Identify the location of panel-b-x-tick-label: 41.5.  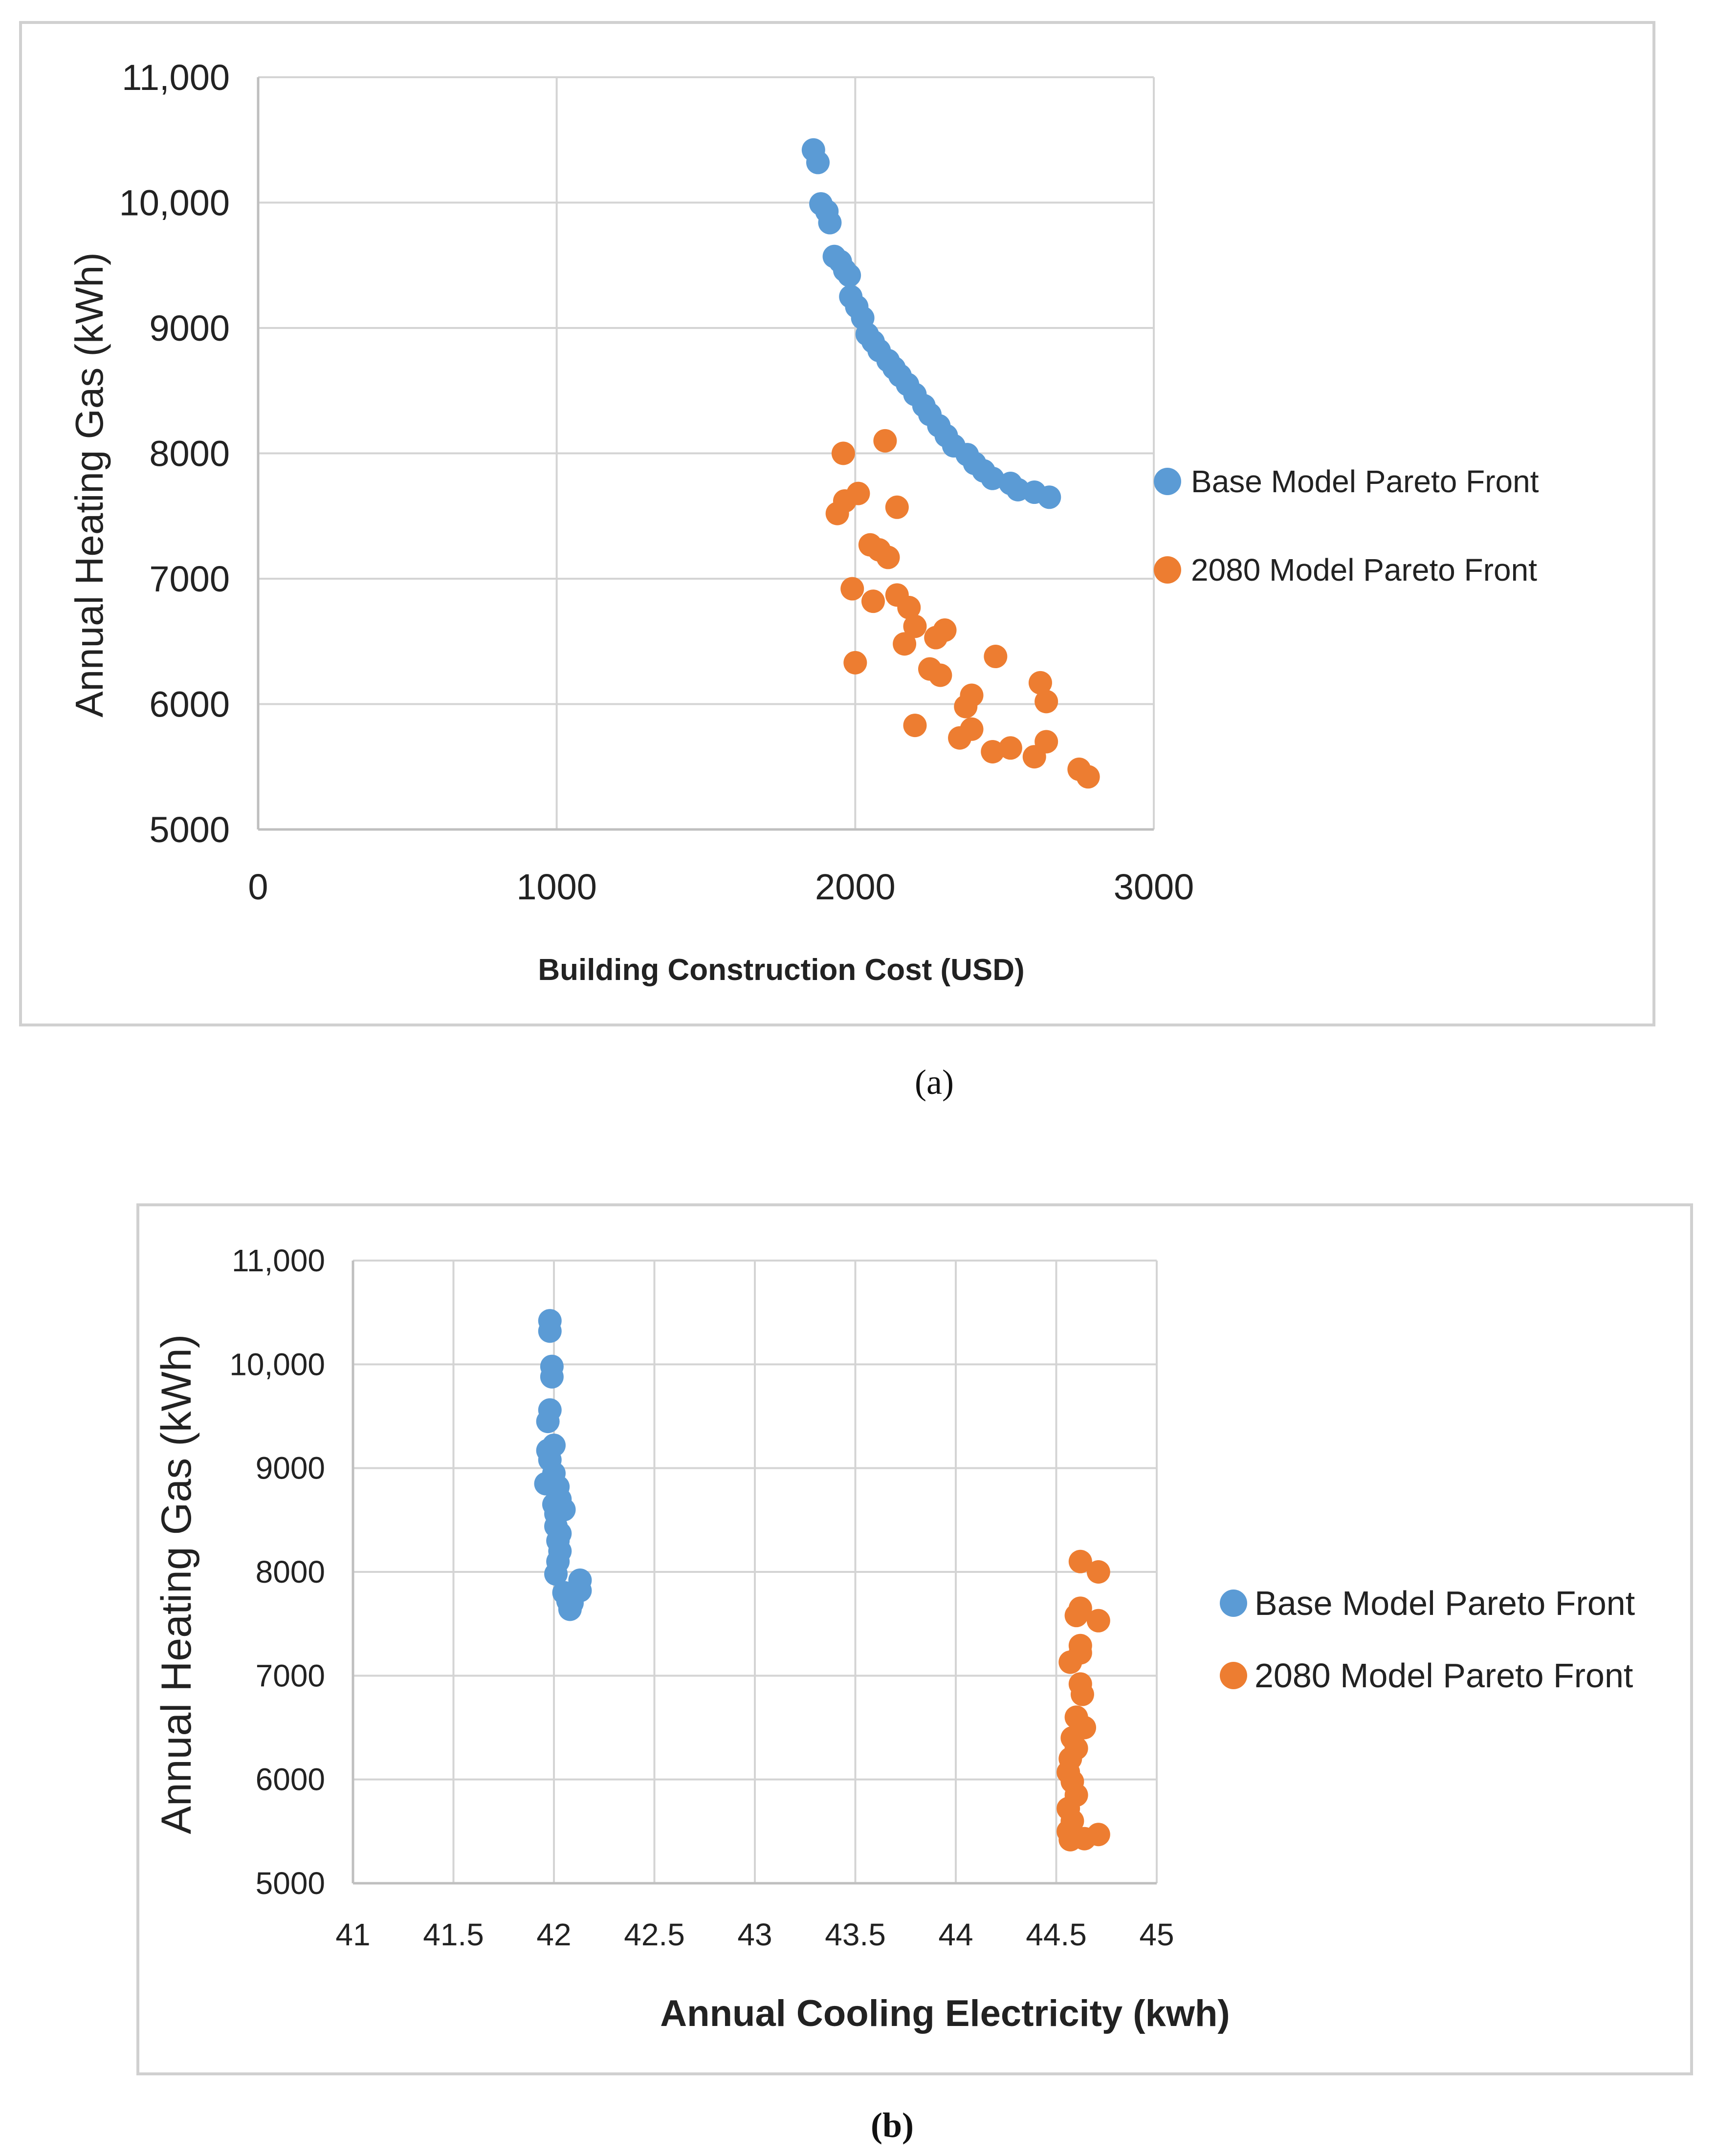
(453, 1934).